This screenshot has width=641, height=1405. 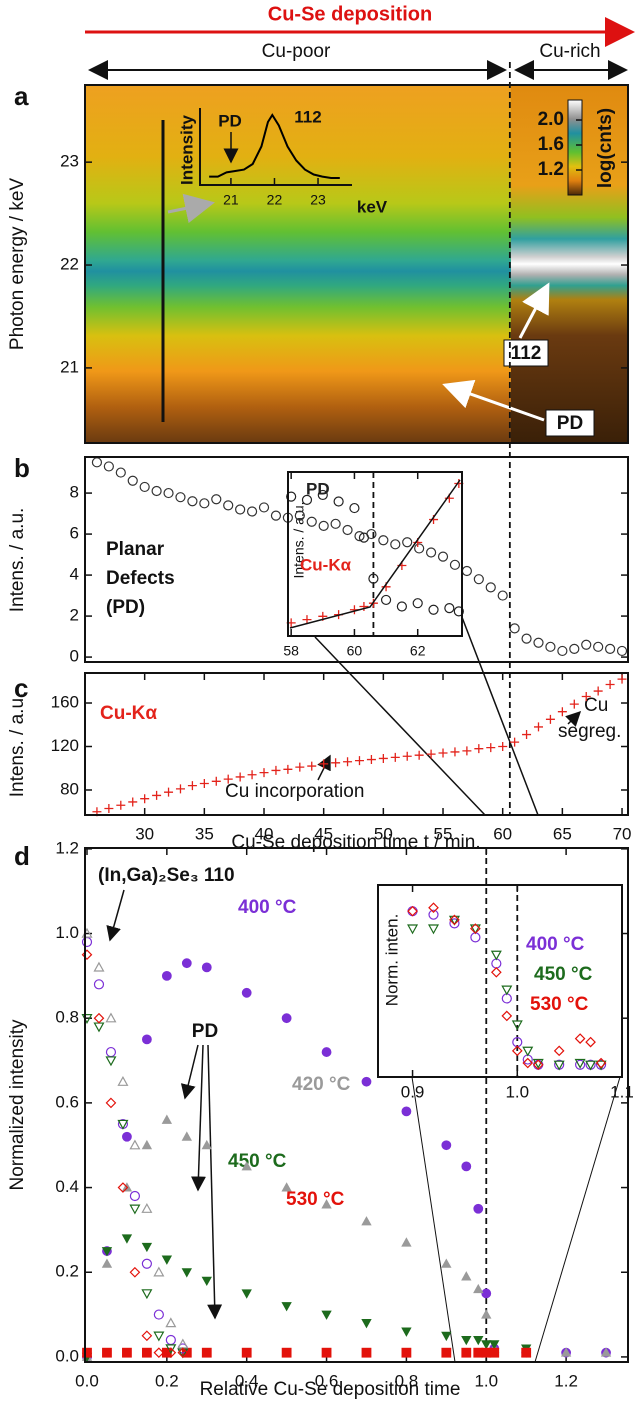 I want to click on panel-label: a, so click(x=21, y=96).